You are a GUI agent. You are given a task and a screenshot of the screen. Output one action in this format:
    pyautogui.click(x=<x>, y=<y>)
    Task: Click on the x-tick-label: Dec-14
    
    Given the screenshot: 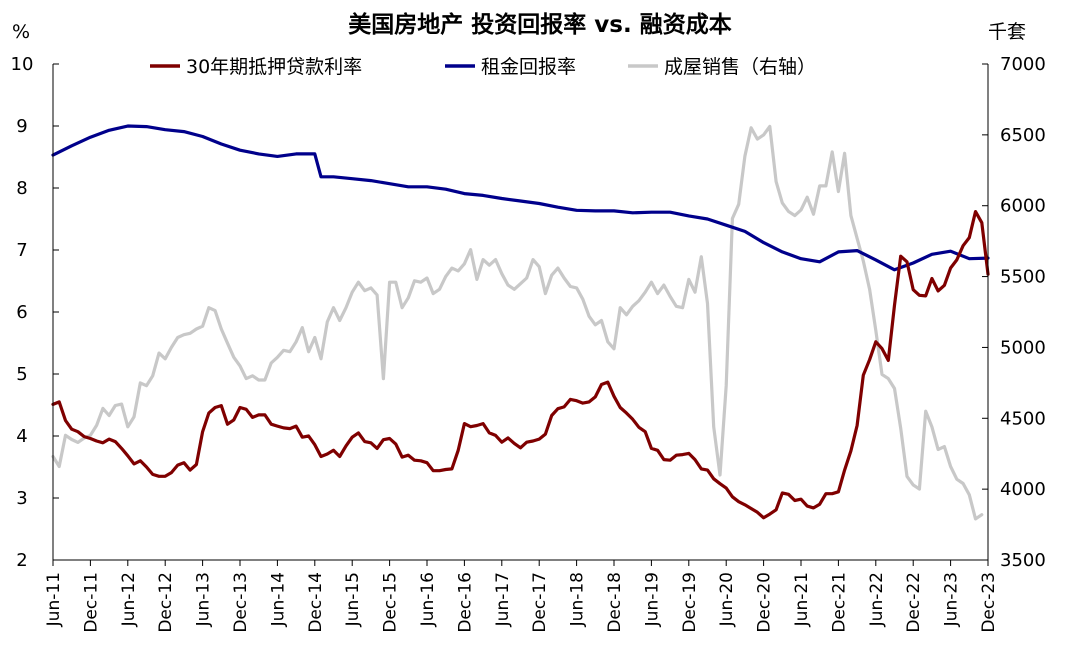 What is the action you would take?
    pyautogui.click(x=316, y=602)
    